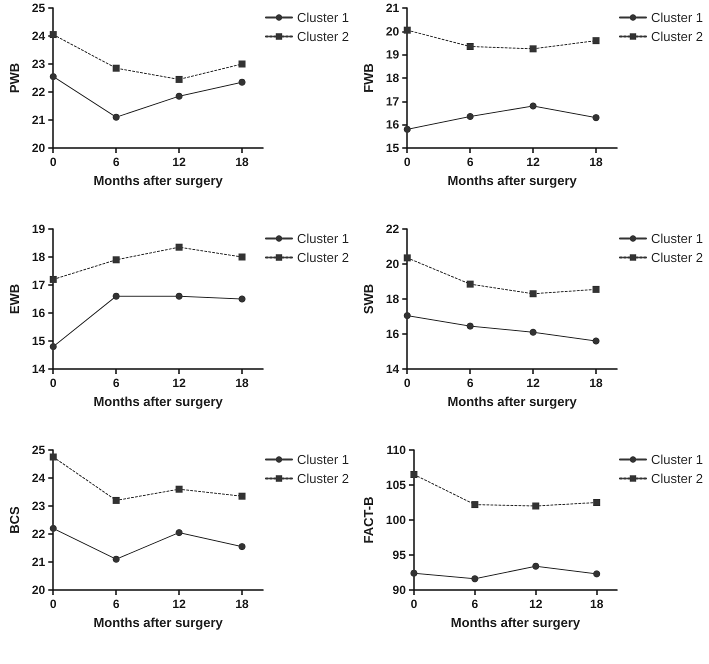  Describe the element at coordinates (14, 78) in the screenshot. I see `y-axis-title: PWB` at that location.